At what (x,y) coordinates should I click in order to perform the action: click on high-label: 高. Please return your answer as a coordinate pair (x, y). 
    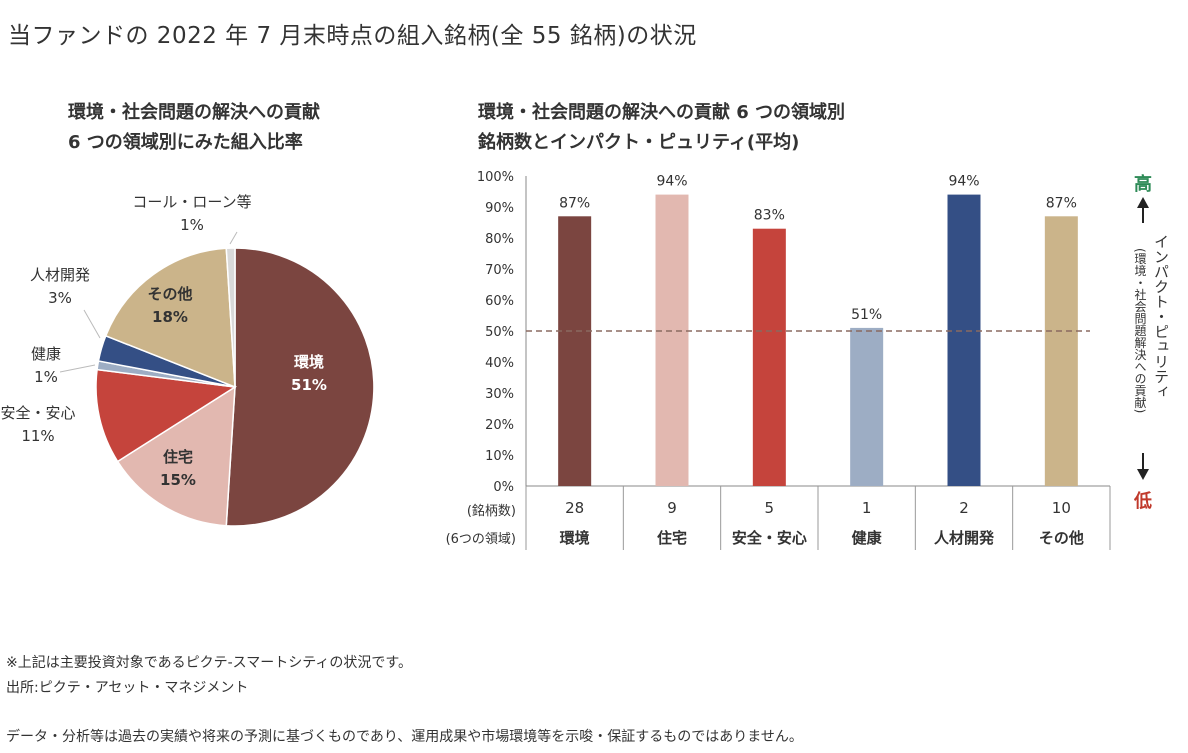
    Looking at the image, I should click on (1143, 184).